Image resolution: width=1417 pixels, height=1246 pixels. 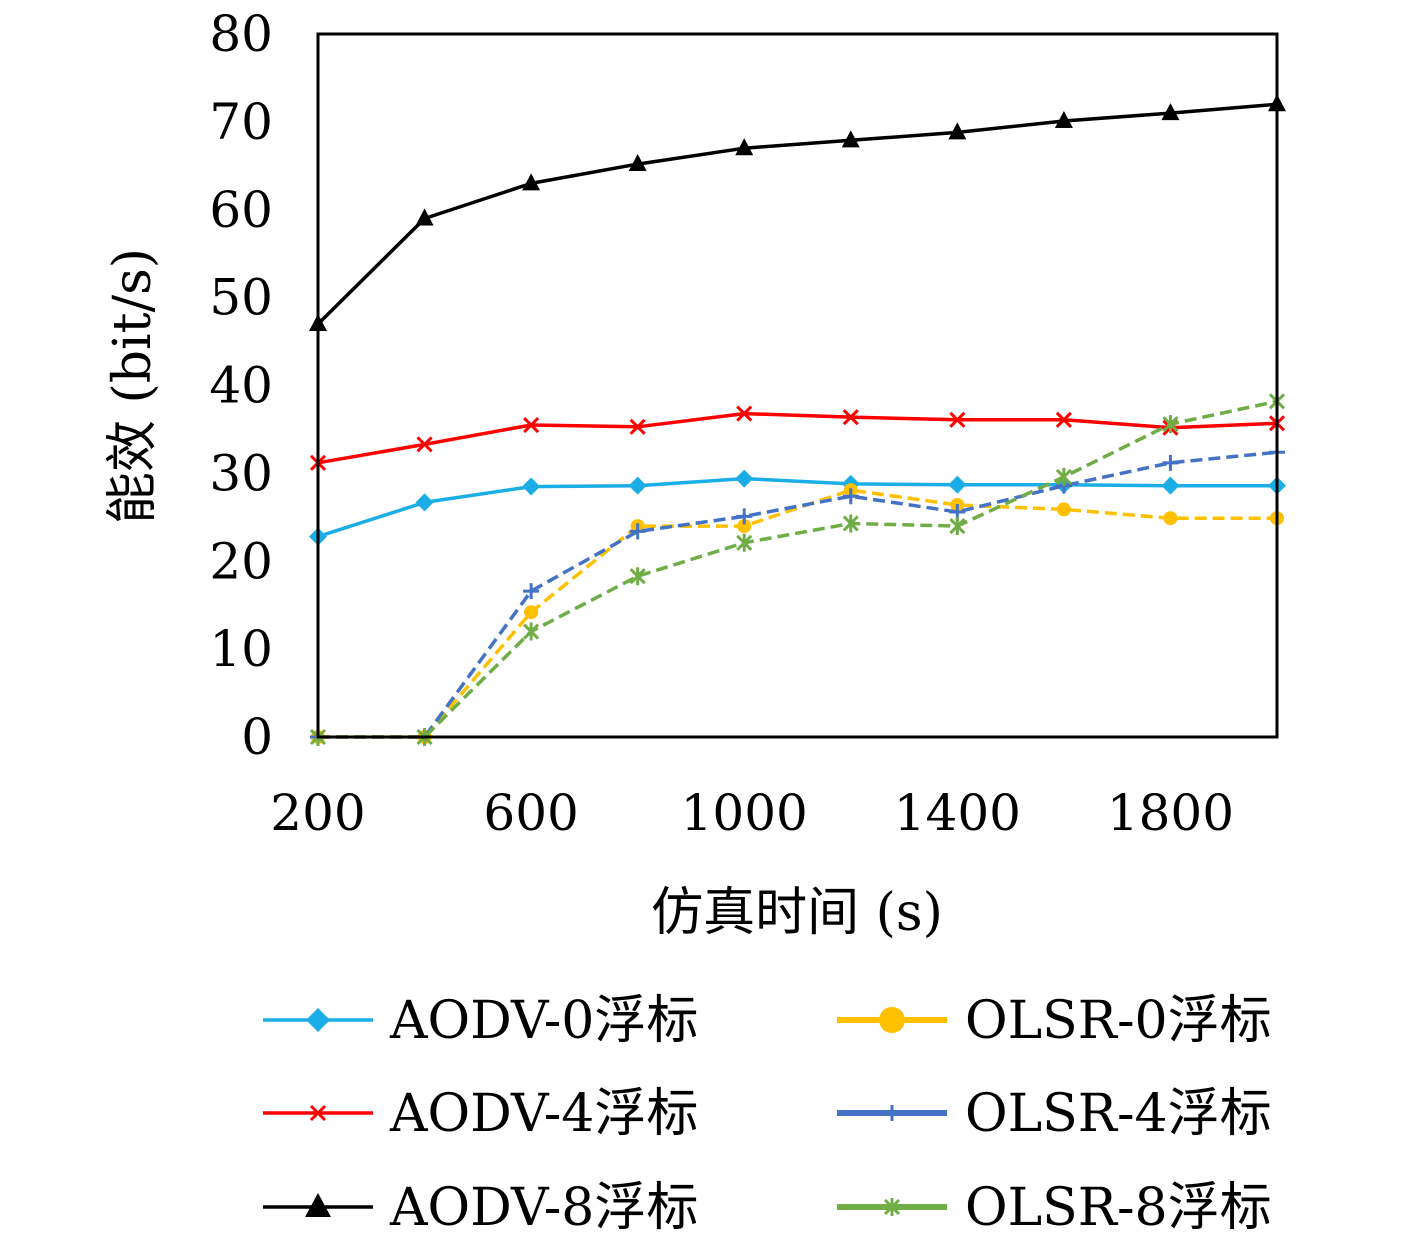 I want to click on legend-item: AODV-4浮标, so click(x=480, y=1114).